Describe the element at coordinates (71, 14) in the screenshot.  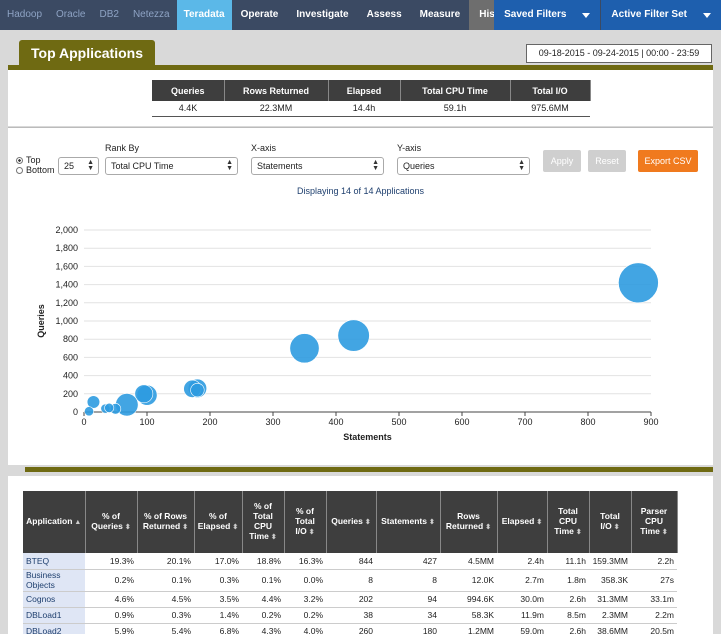
I see `nav-oracle: Oracle` at that location.